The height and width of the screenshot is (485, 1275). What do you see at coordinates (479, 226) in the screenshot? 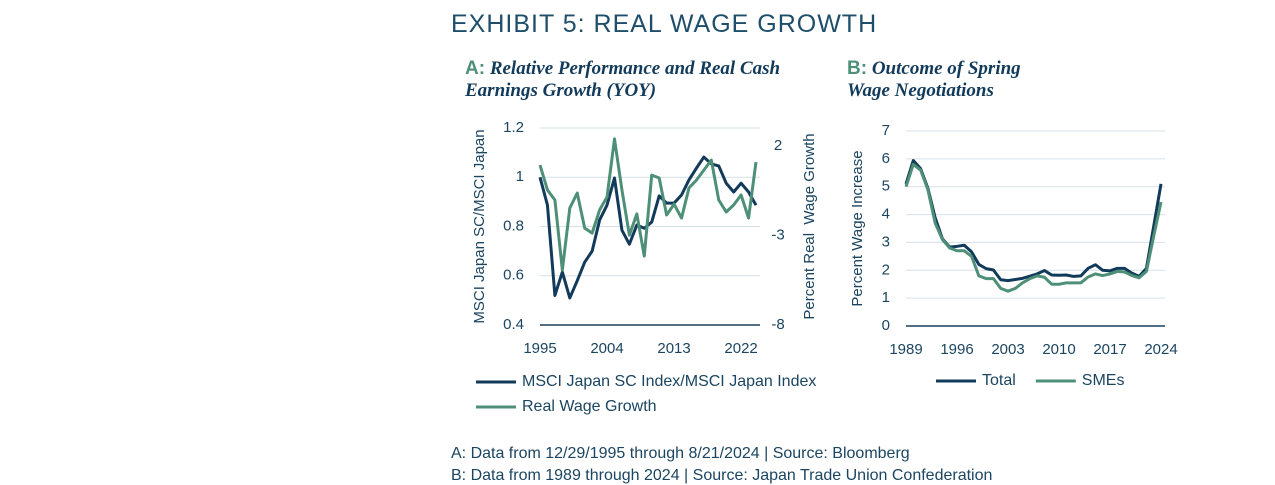
I see `y-axis-label: MSCI Japan SC/MSCI Japan` at bounding box center [479, 226].